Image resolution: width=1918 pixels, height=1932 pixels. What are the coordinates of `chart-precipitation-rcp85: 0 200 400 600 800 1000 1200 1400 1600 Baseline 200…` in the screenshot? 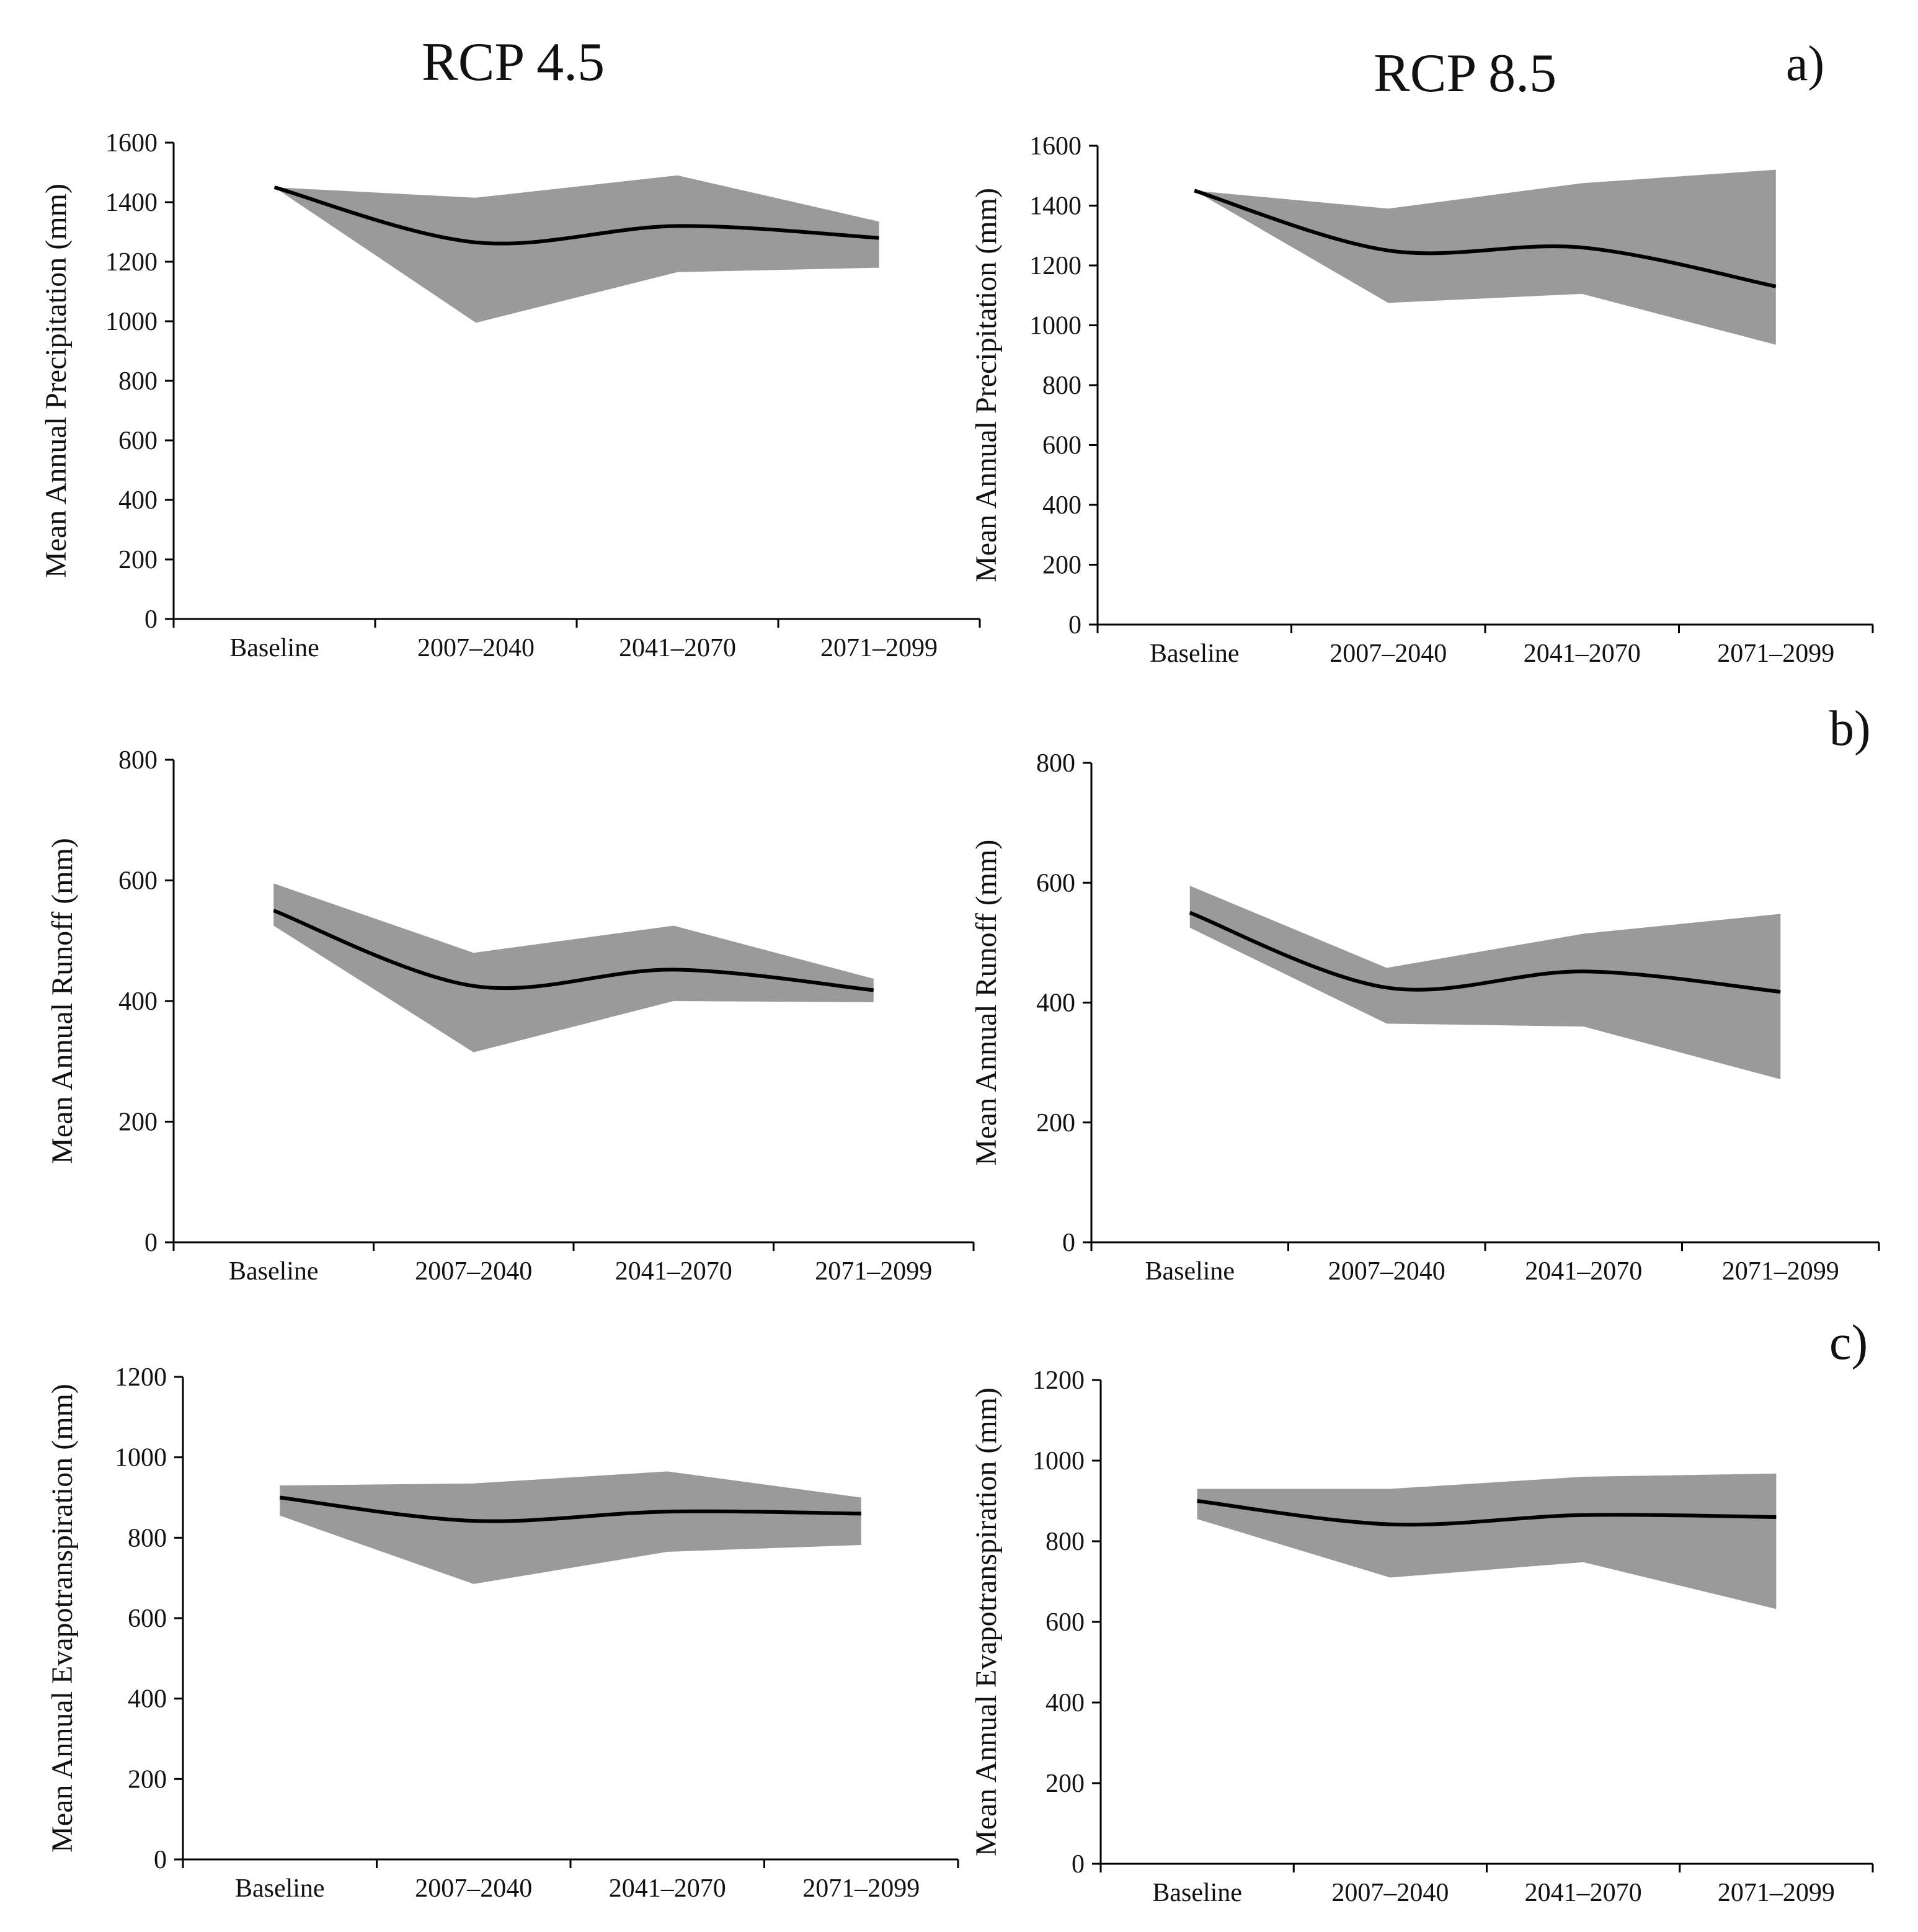 It's located at (1422, 400).